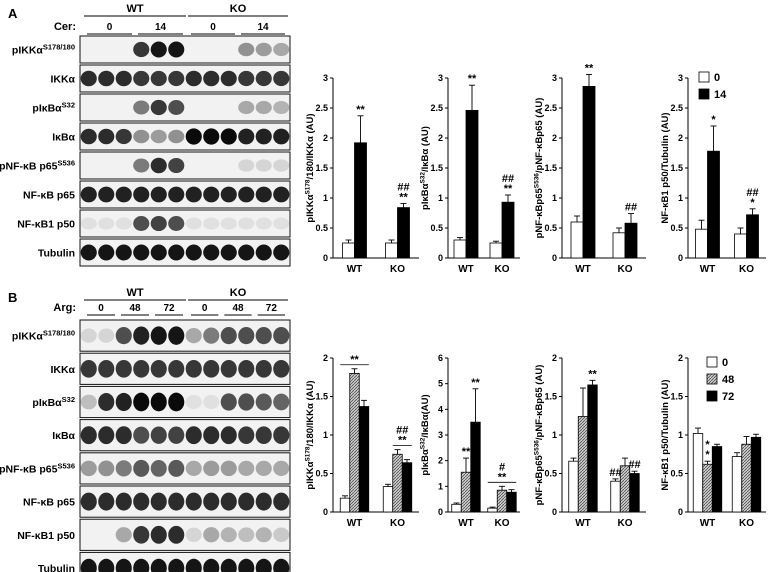 This screenshot has width=773, height=572. I want to click on group-label-a-wt: WT, so click(134, 9).